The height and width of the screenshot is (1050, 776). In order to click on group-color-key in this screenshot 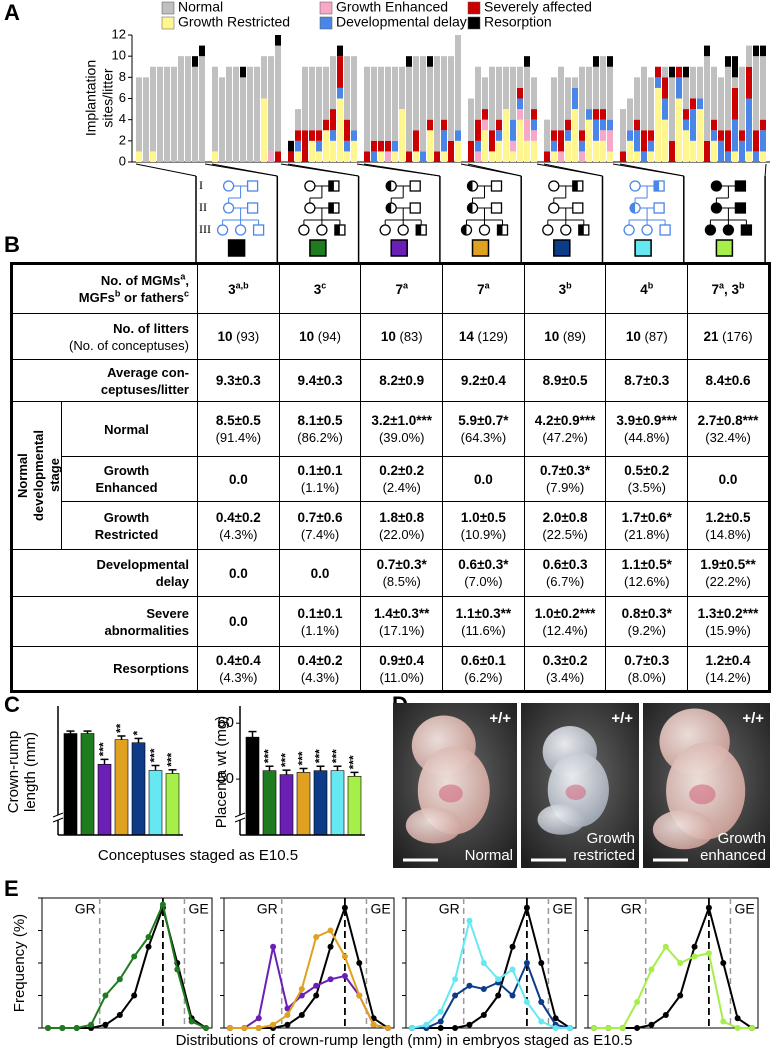, I will do `click(562, 248)`.